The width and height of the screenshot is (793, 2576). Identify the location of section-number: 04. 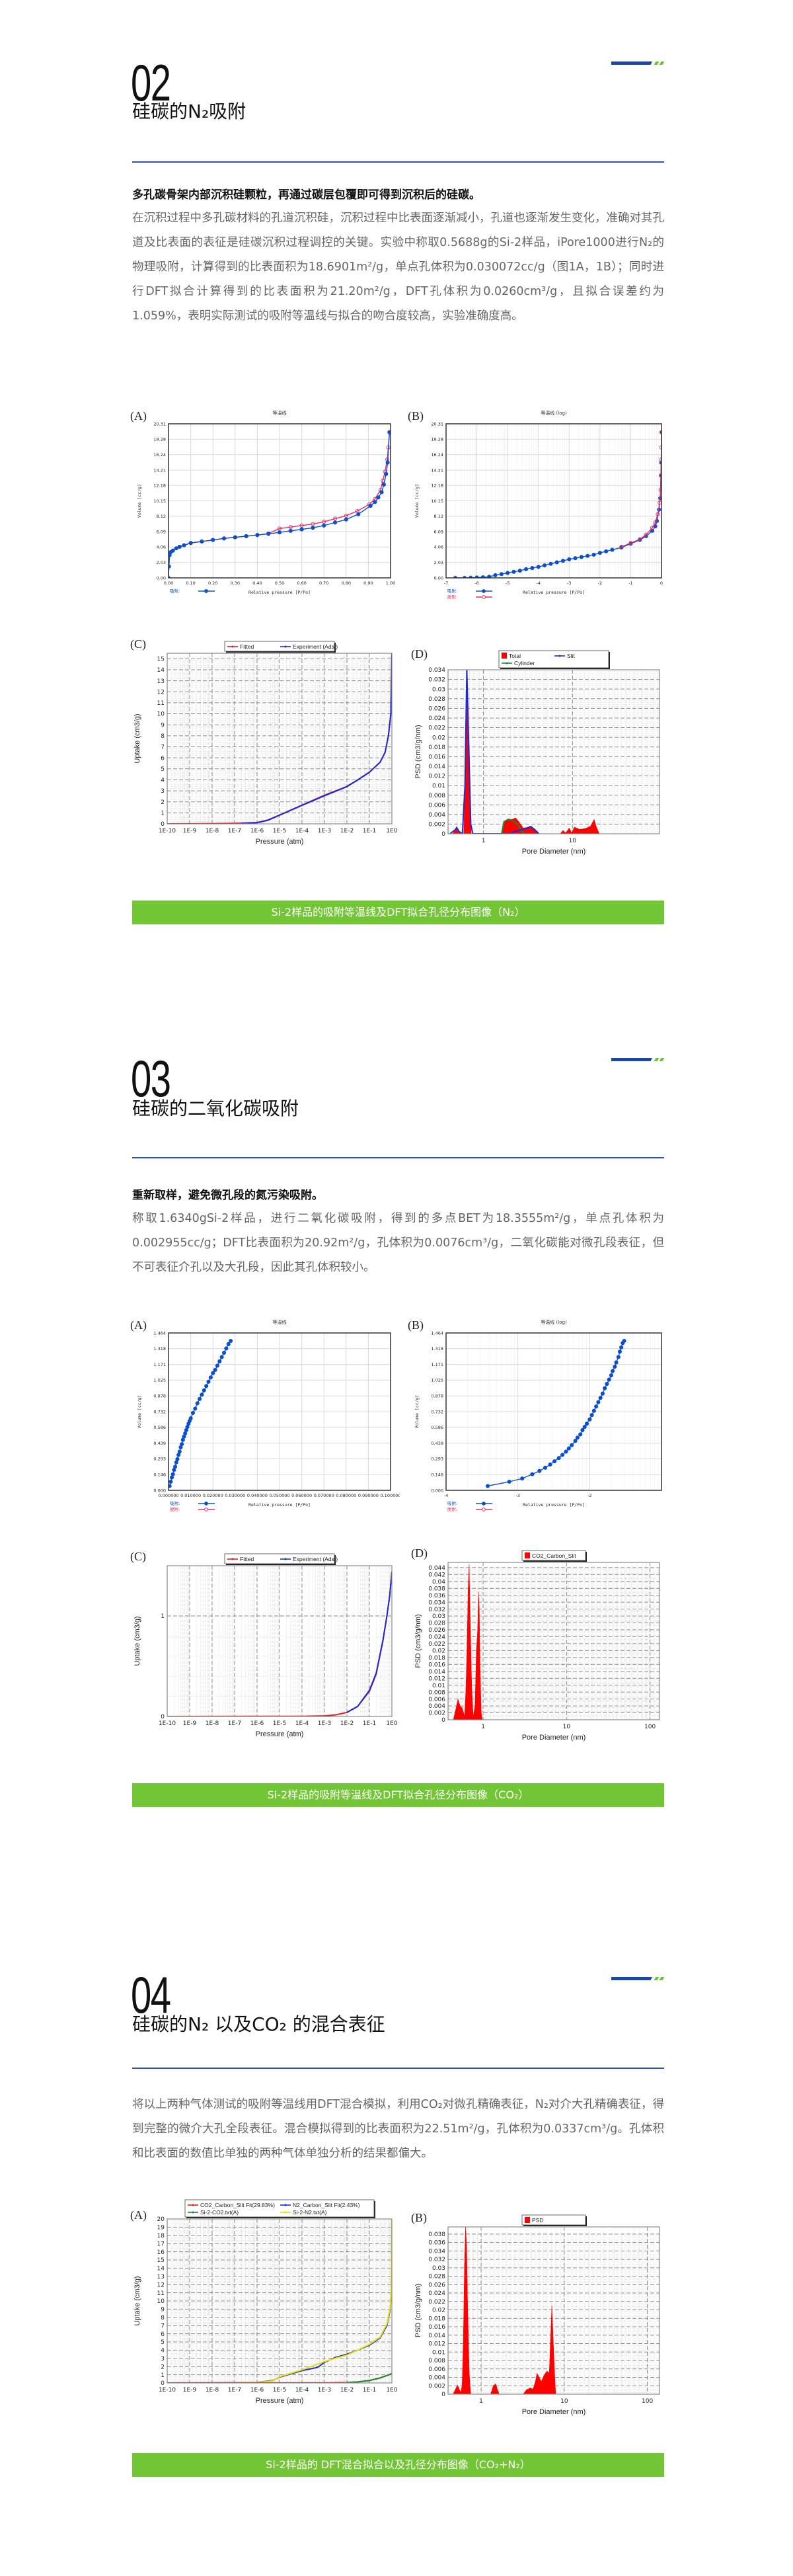
(151, 1995).